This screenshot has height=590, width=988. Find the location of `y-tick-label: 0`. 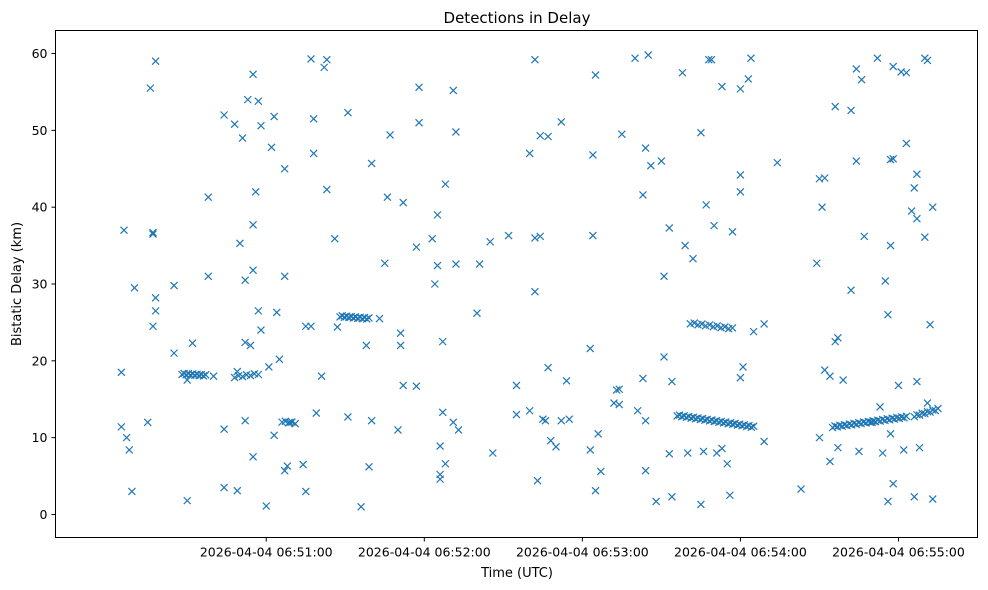

y-tick-label: 0 is located at coordinates (44, 514).